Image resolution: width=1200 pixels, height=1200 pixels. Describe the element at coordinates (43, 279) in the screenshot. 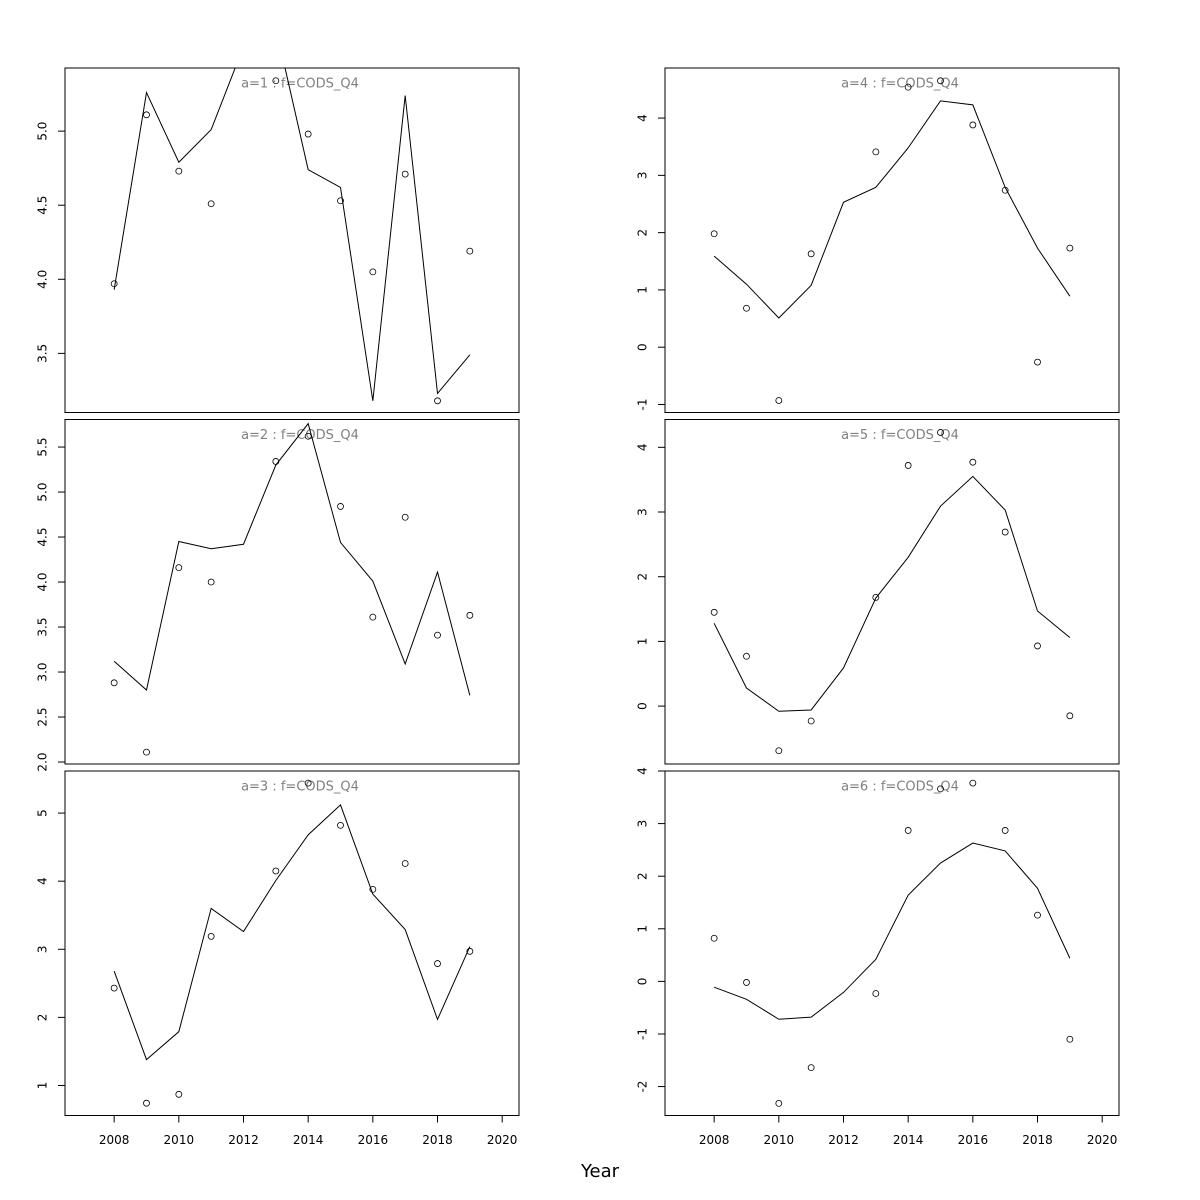

I see `y-tick-label: 4.0` at that location.